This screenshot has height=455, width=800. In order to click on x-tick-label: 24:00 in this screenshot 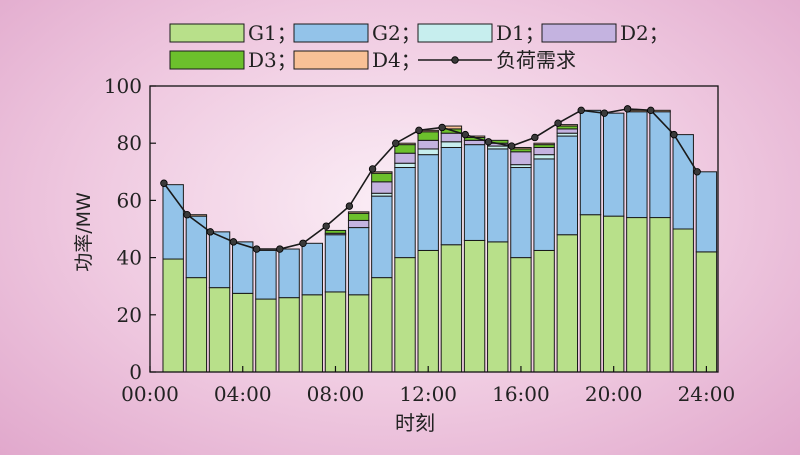, I will do `click(707, 394)`.